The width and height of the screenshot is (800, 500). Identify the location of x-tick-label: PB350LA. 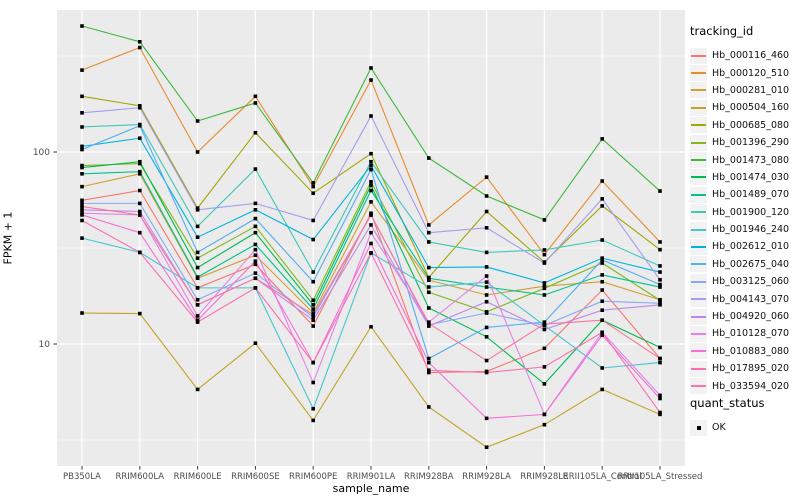
(82, 477).